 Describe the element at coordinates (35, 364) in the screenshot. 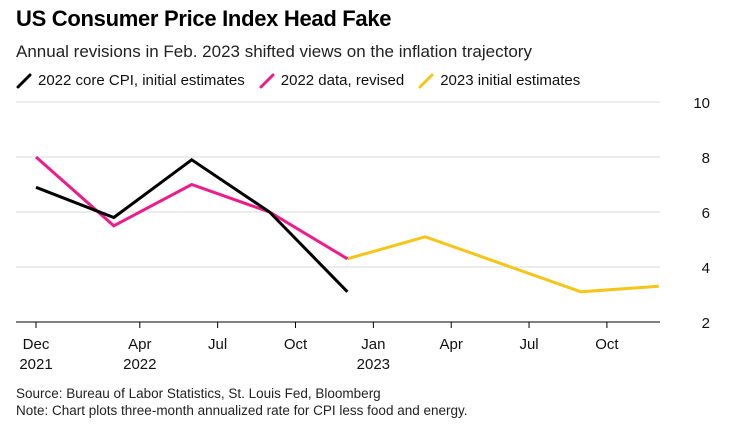

I see `x-tick-label: 2021` at that location.